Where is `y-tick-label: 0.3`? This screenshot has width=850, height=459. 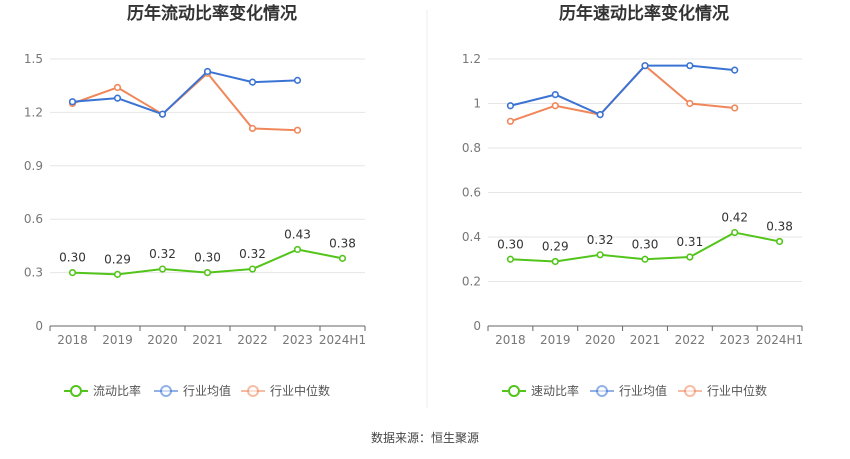 y-tick-label: 0.3 is located at coordinates (33, 273).